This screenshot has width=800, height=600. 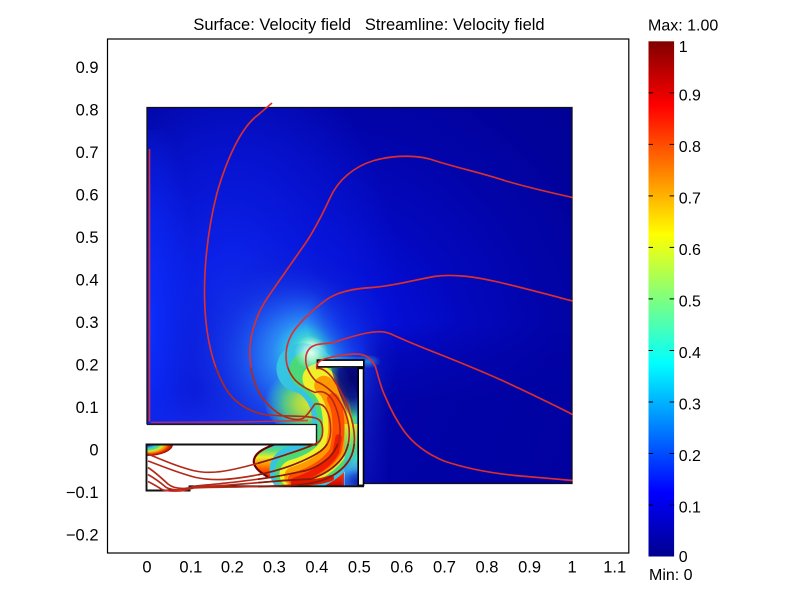 I want to click on svg-text: Min: 0, so click(x=671, y=575).